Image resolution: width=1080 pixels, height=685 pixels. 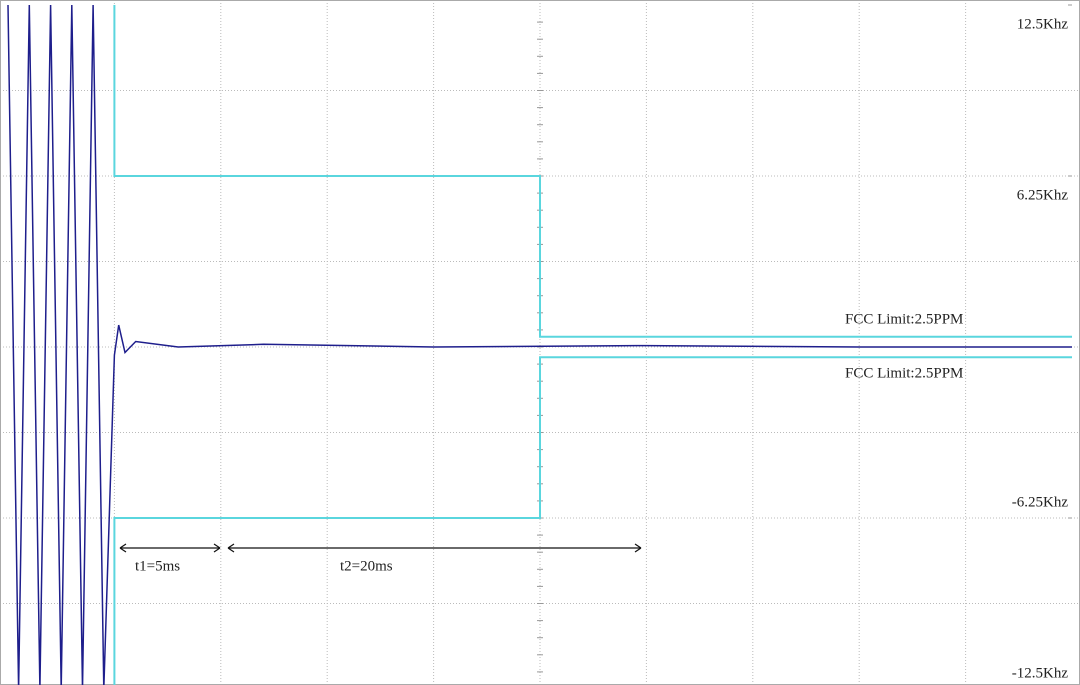 What do you see at coordinates (1040, 502) in the screenshot?
I see `y-tick-label: -6.25Khz` at bounding box center [1040, 502].